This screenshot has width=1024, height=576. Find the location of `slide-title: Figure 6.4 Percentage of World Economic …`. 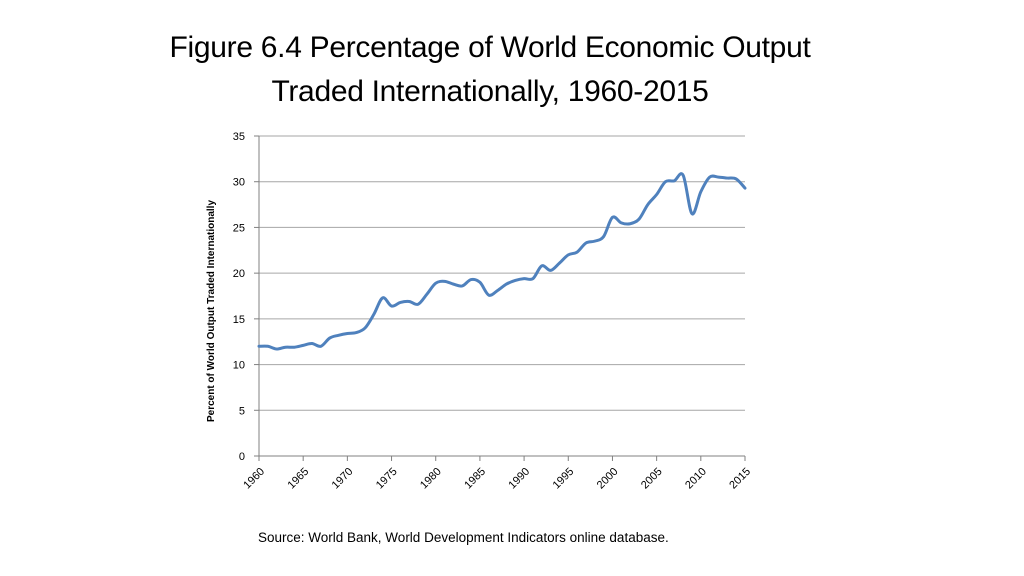

slide-title: Figure 6.4 Percentage of World Economic … is located at coordinates (490, 70).